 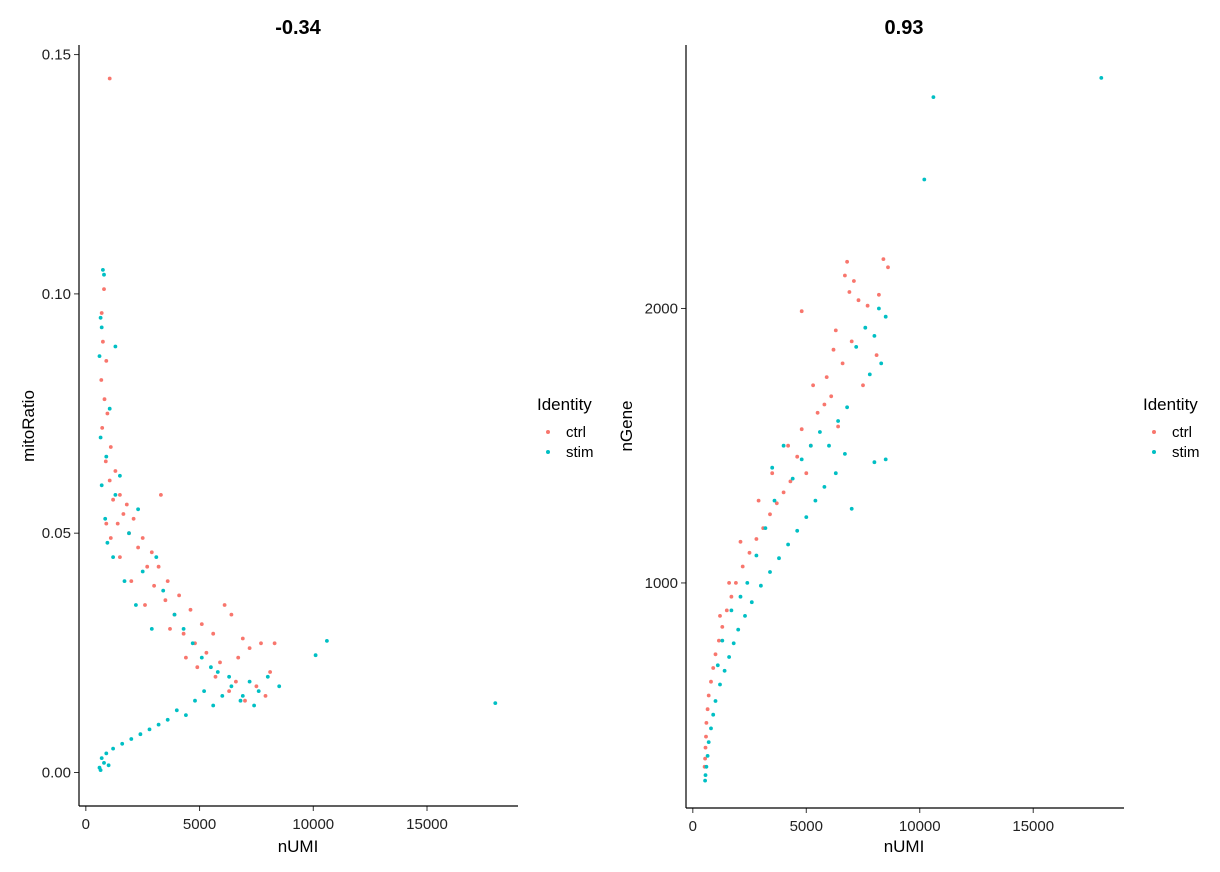 I want to click on x-axis-label: nUMI, so click(x=904, y=846).